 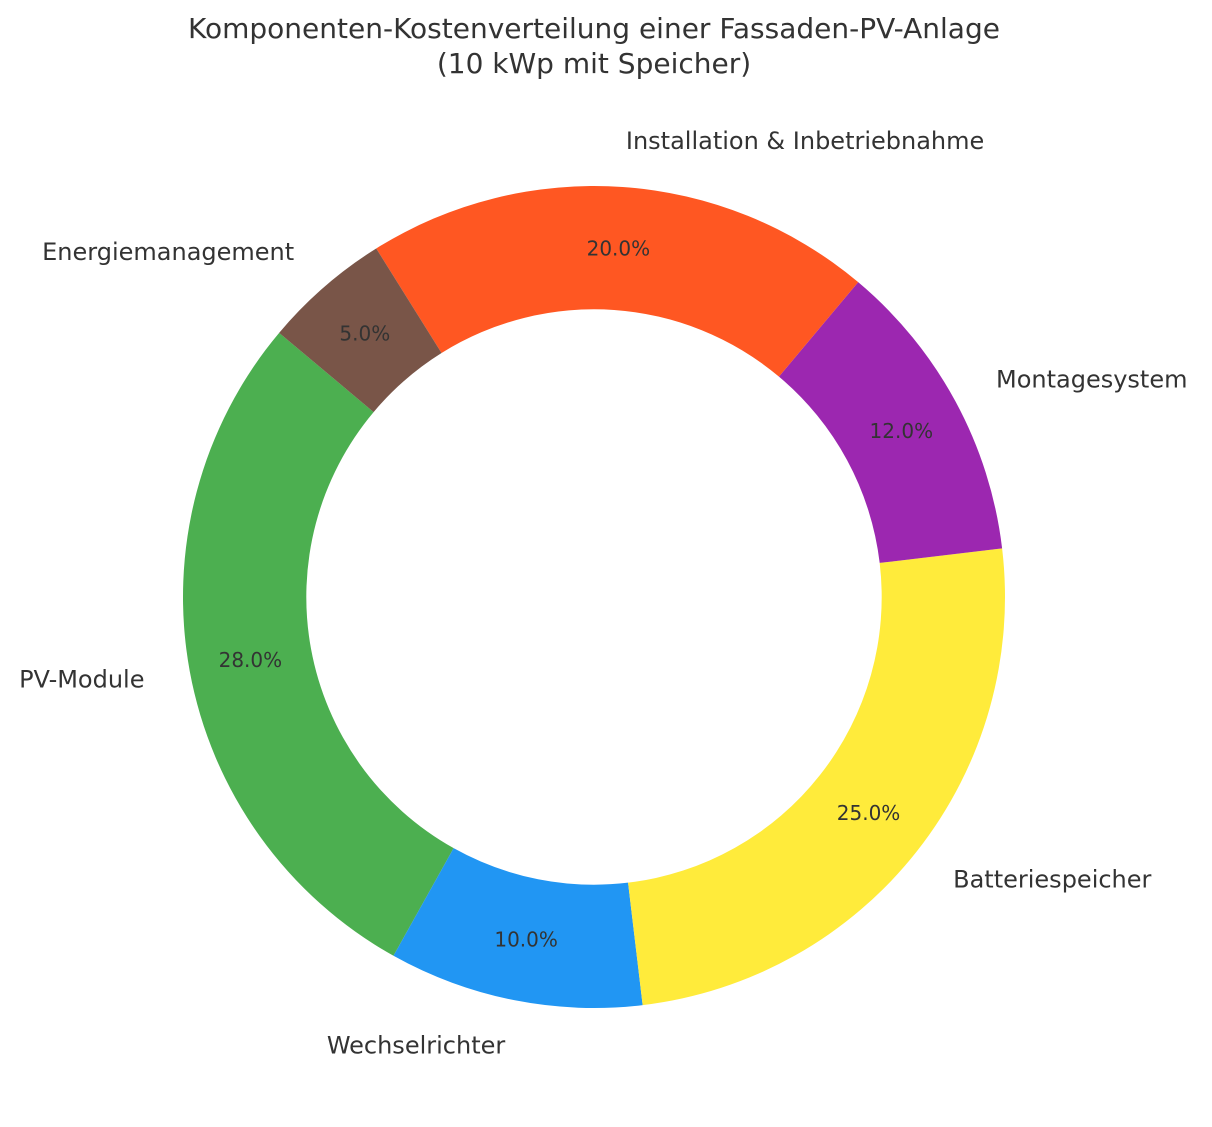 What do you see at coordinates (805, 141) in the screenshot?
I see `category-label-installation-und-inbetriebnahme: Installation & Inbetriebnahme` at bounding box center [805, 141].